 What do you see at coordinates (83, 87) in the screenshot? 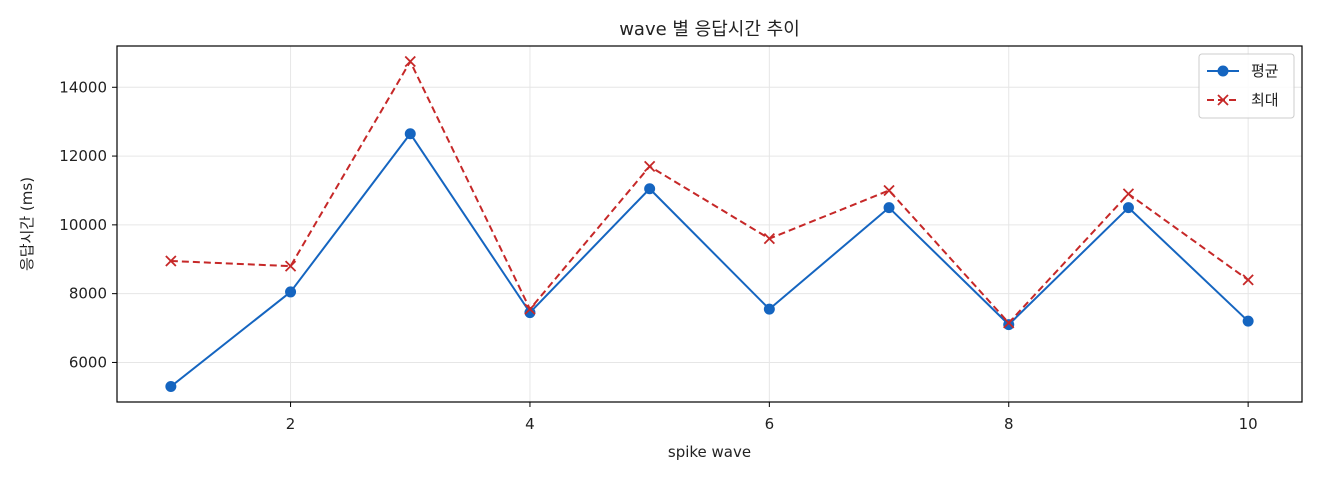
I see `y-tick-label: 14000` at bounding box center [83, 87].